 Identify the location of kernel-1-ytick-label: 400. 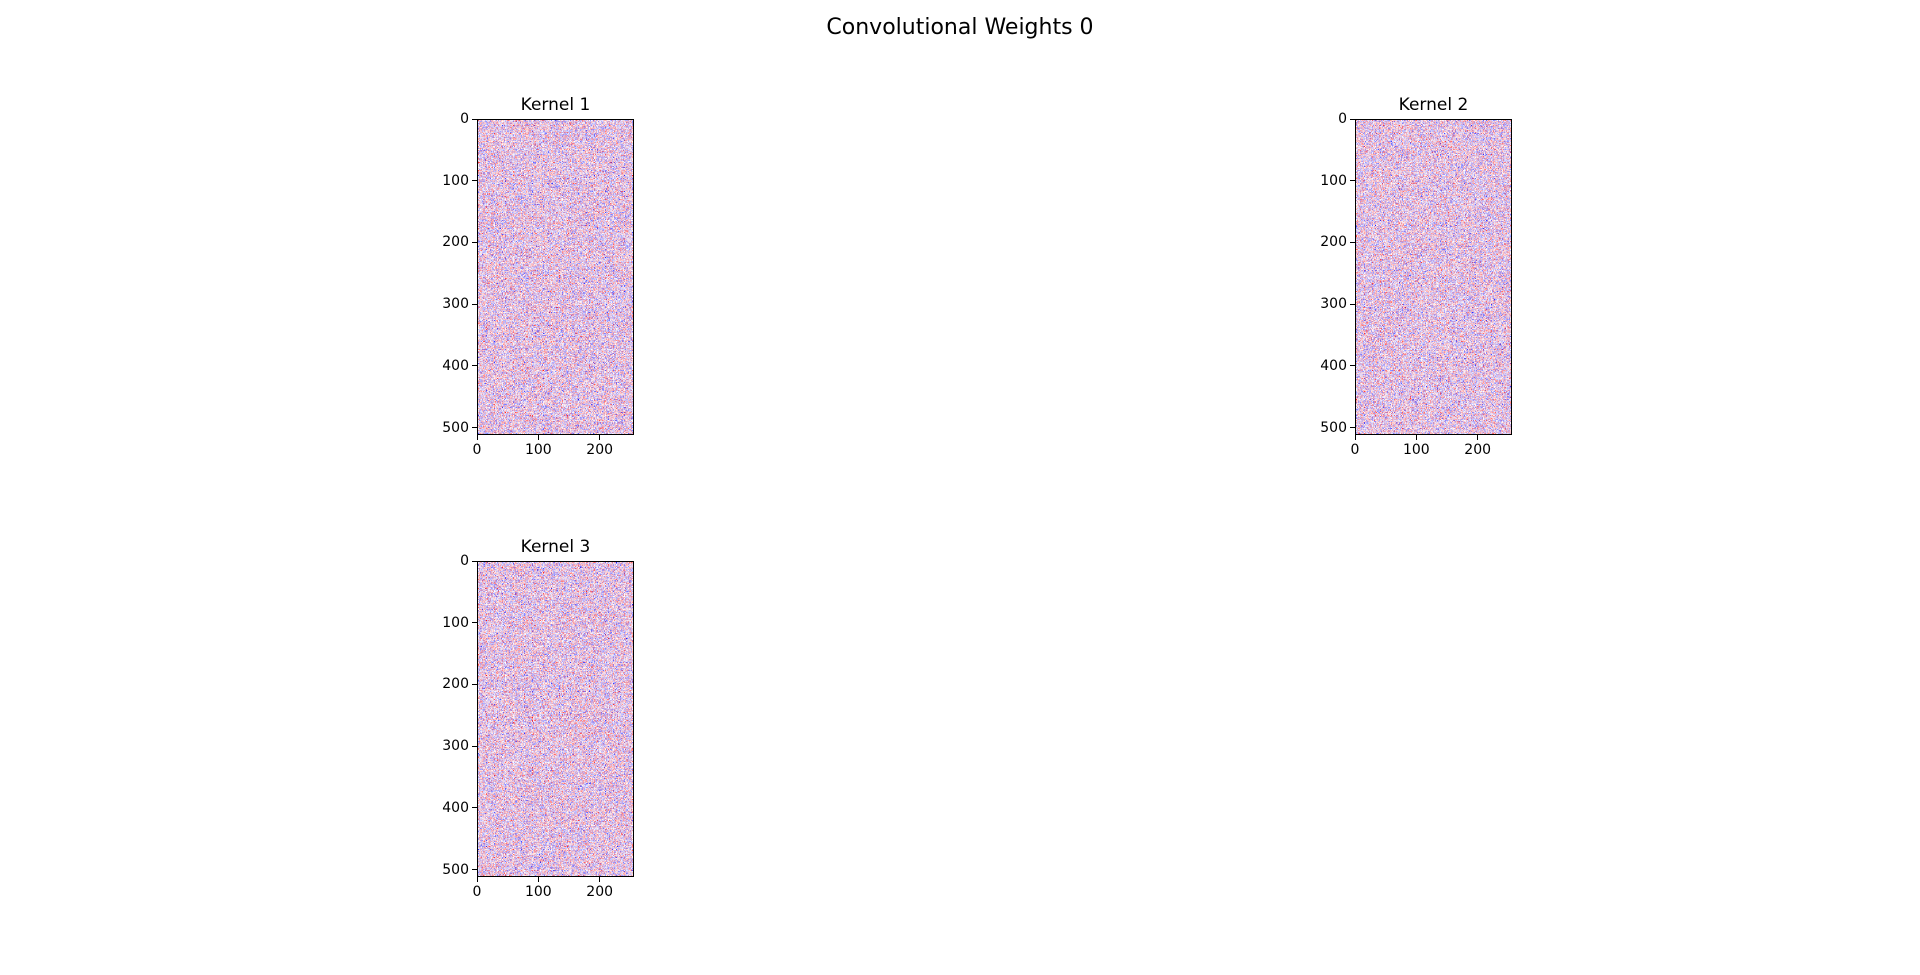
(455, 365).